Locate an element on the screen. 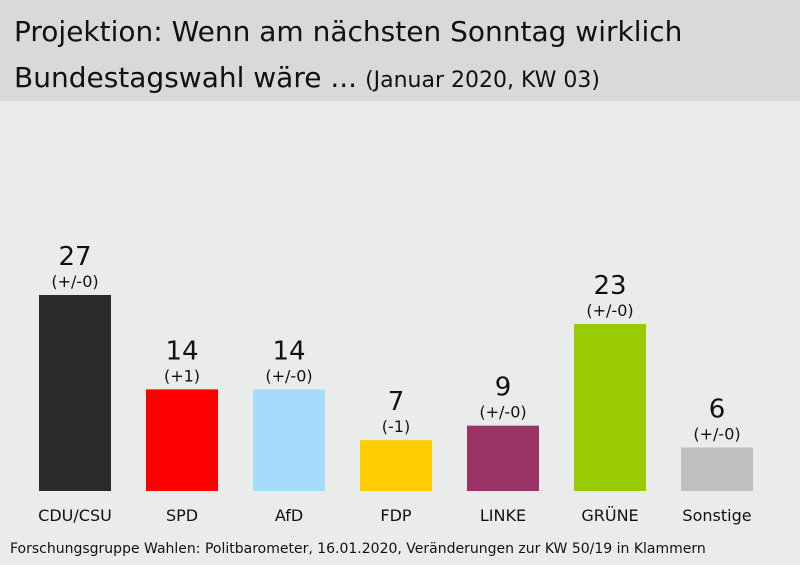 Image resolution: width=800 pixels, height=565 pixels. bar-sonstige is located at coordinates (717, 469).